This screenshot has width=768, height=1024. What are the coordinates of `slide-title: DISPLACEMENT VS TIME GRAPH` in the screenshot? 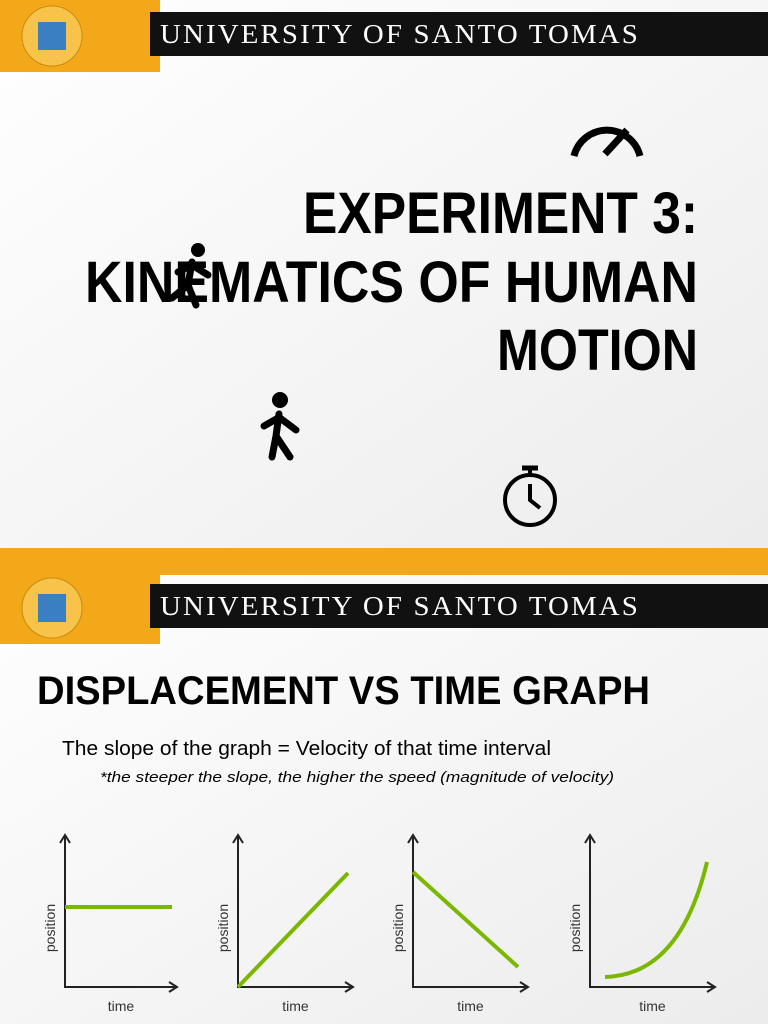 It's located at (343, 691).